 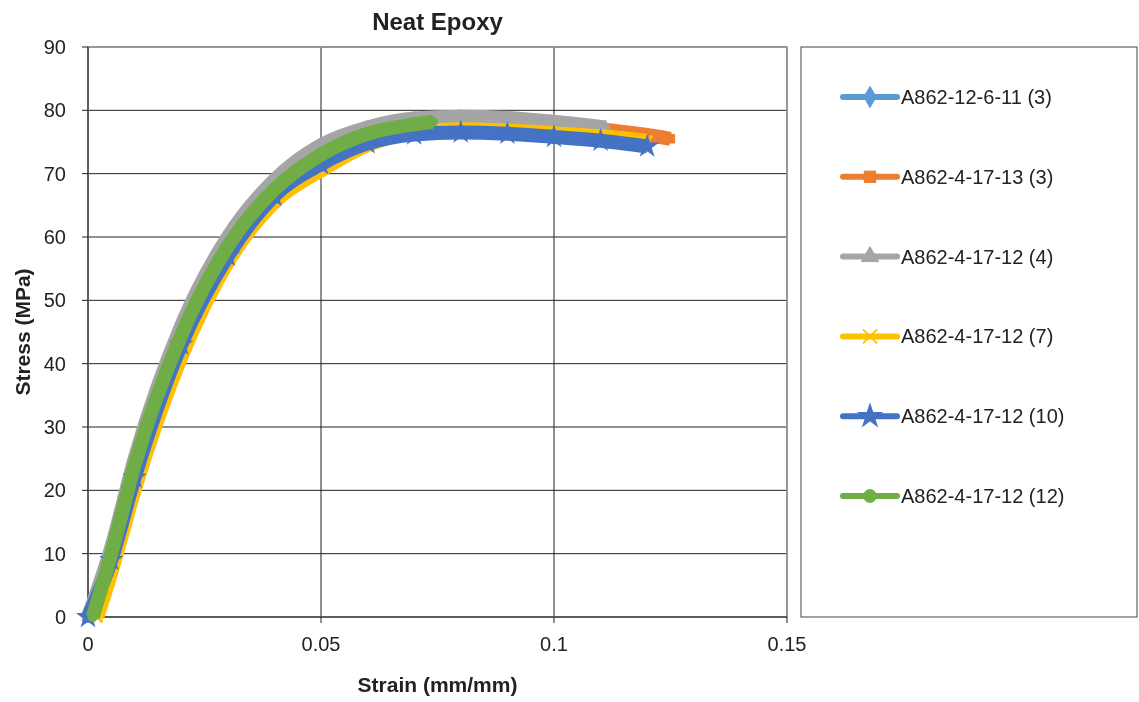 I want to click on y-tick-label: 60, so click(x=54, y=237).